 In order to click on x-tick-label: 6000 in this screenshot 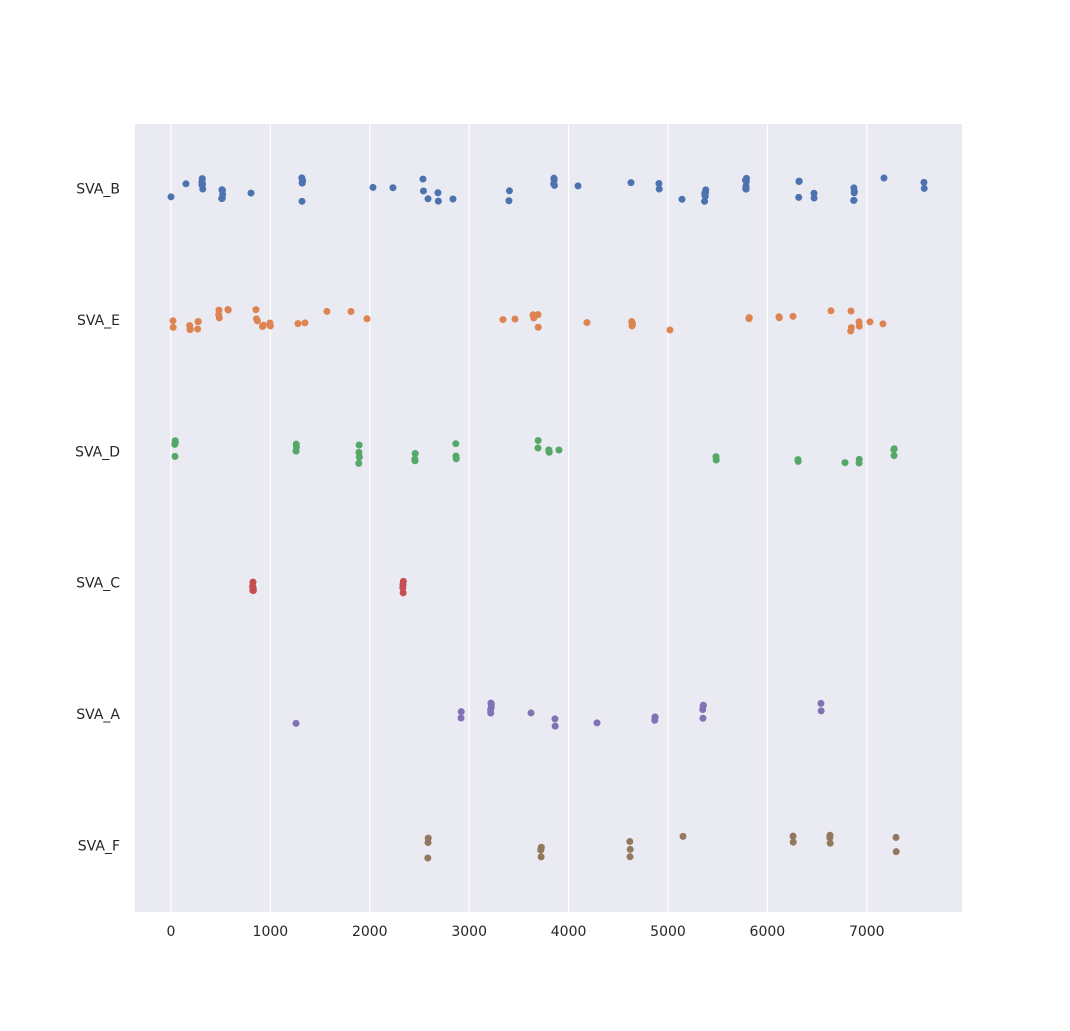, I will do `click(768, 932)`.